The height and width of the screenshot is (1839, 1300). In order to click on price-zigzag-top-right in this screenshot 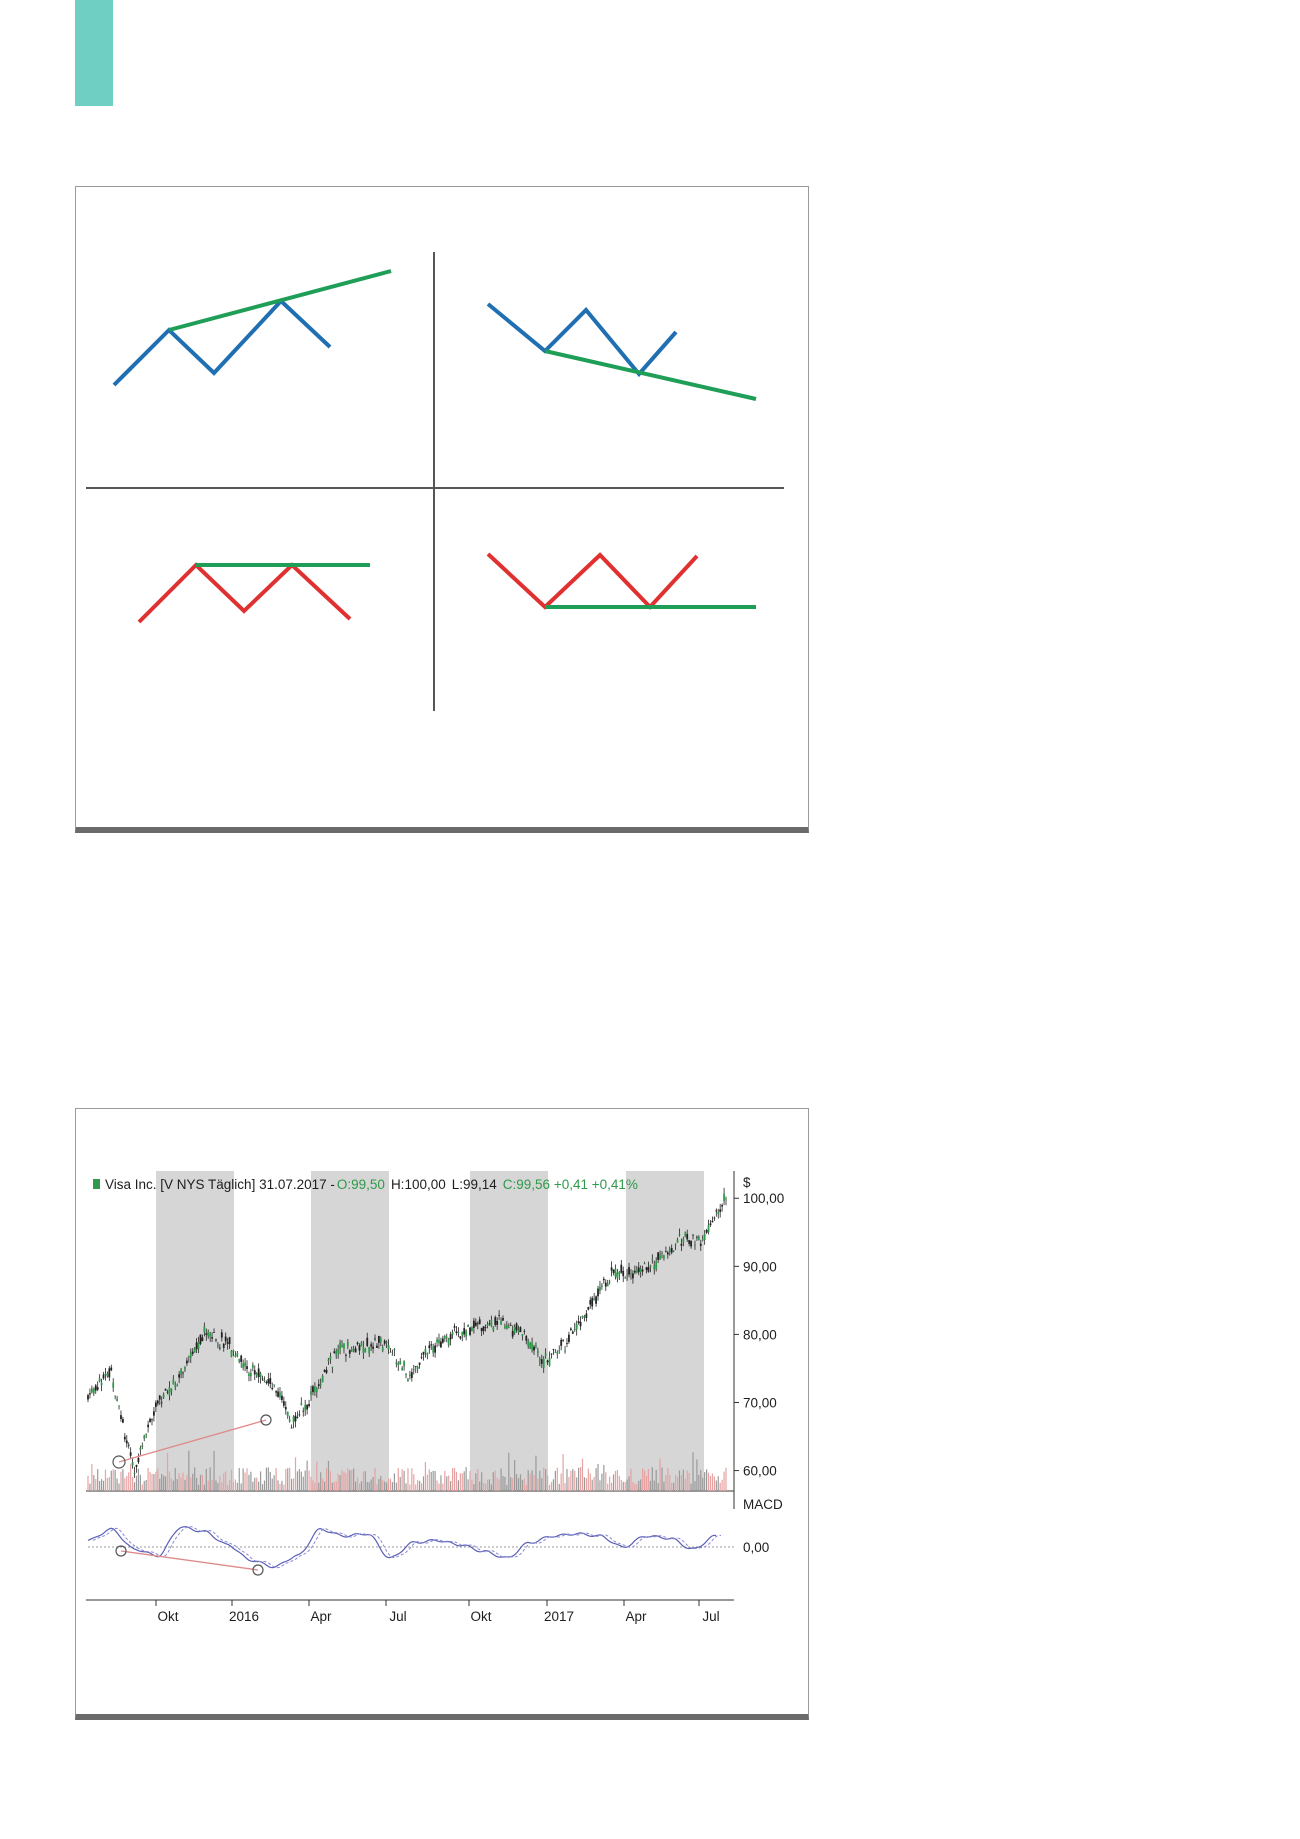, I will do `click(582, 340)`.